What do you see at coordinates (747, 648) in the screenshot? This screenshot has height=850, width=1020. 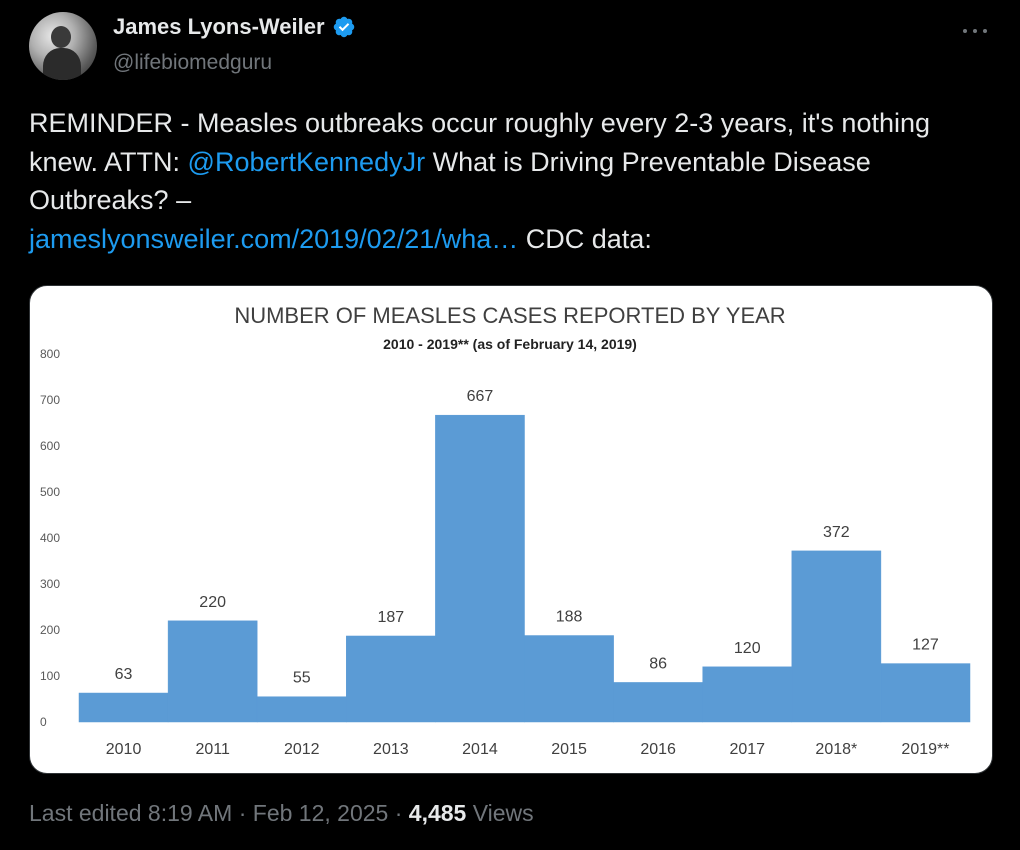 I see `bar-value-label: 120` at bounding box center [747, 648].